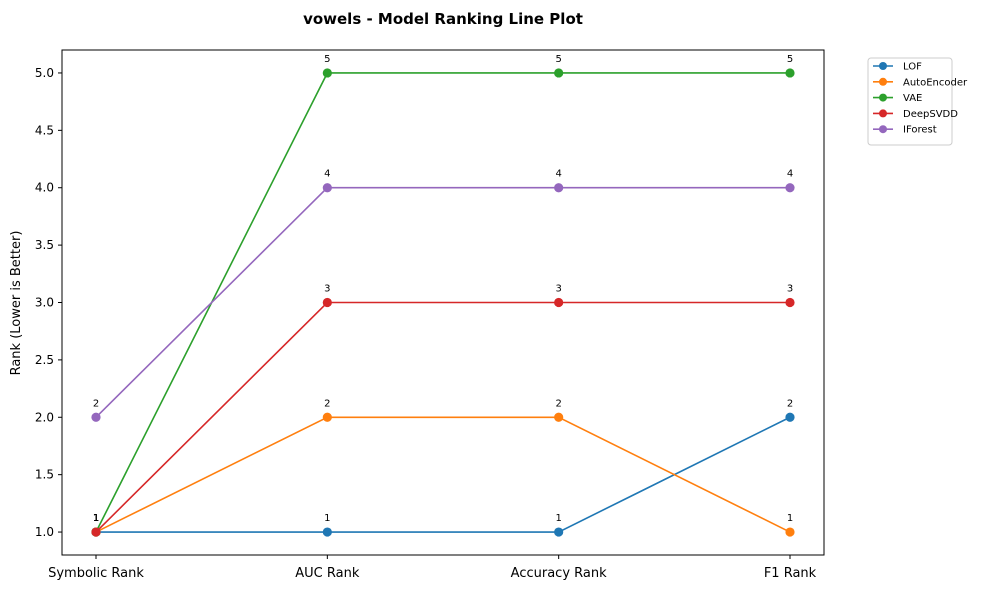 The image size is (989, 593). I want to click on legend-box, so click(910, 101).